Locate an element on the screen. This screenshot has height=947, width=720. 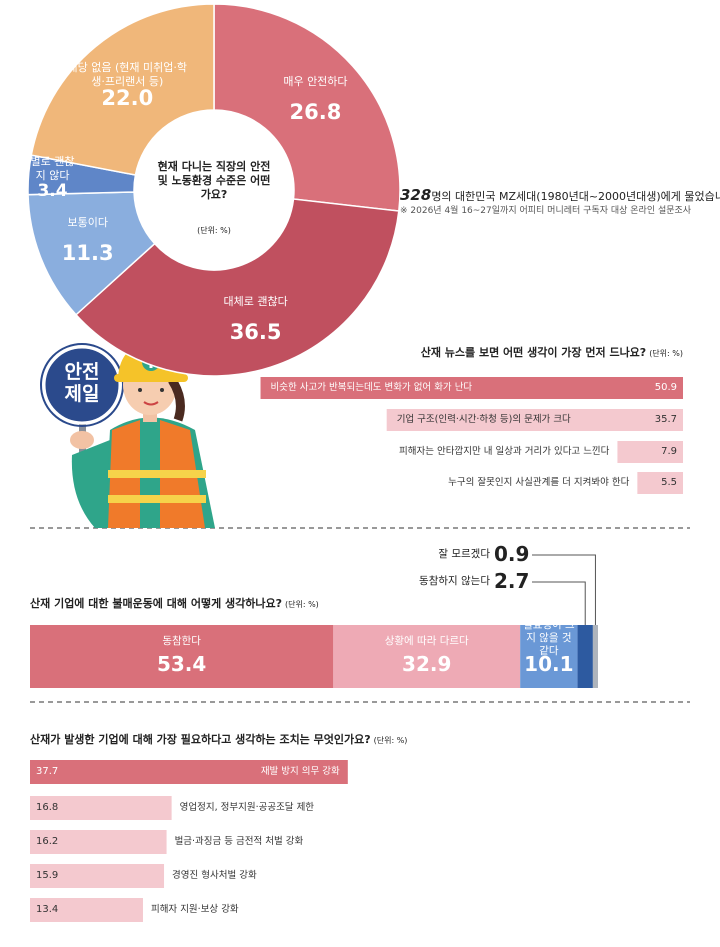
segment-label: 실효성이 크지 않을 것 같다 is located at coordinates (549, 638).